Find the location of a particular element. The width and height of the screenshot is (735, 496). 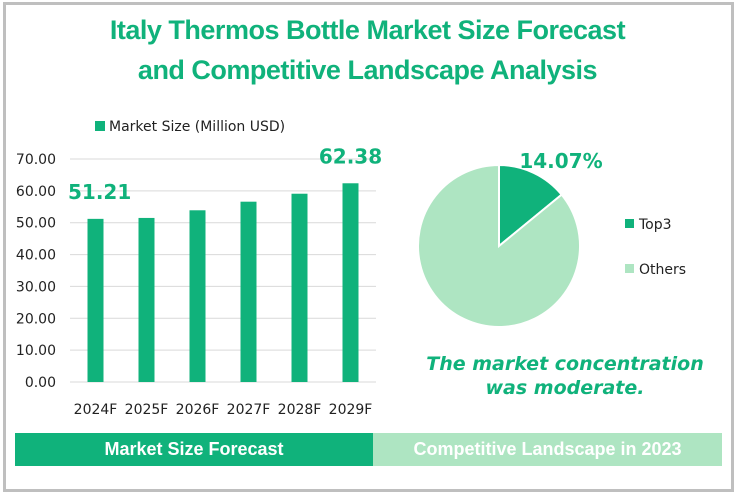

data-label-2024F: 51.21 is located at coordinates (99, 192).